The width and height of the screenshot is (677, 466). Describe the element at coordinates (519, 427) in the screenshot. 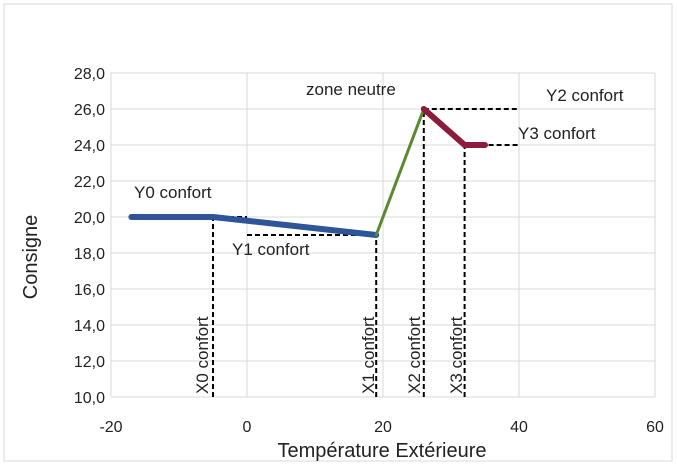

I see `x-tick-label: 40` at that location.